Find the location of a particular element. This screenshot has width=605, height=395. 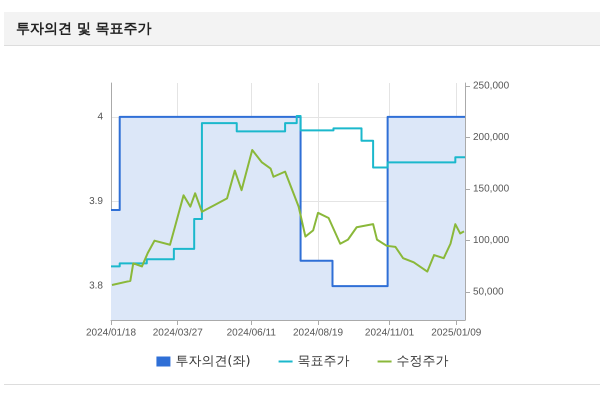

x-tick-label: 2025/01/09 is located at coordinates (456, 333).